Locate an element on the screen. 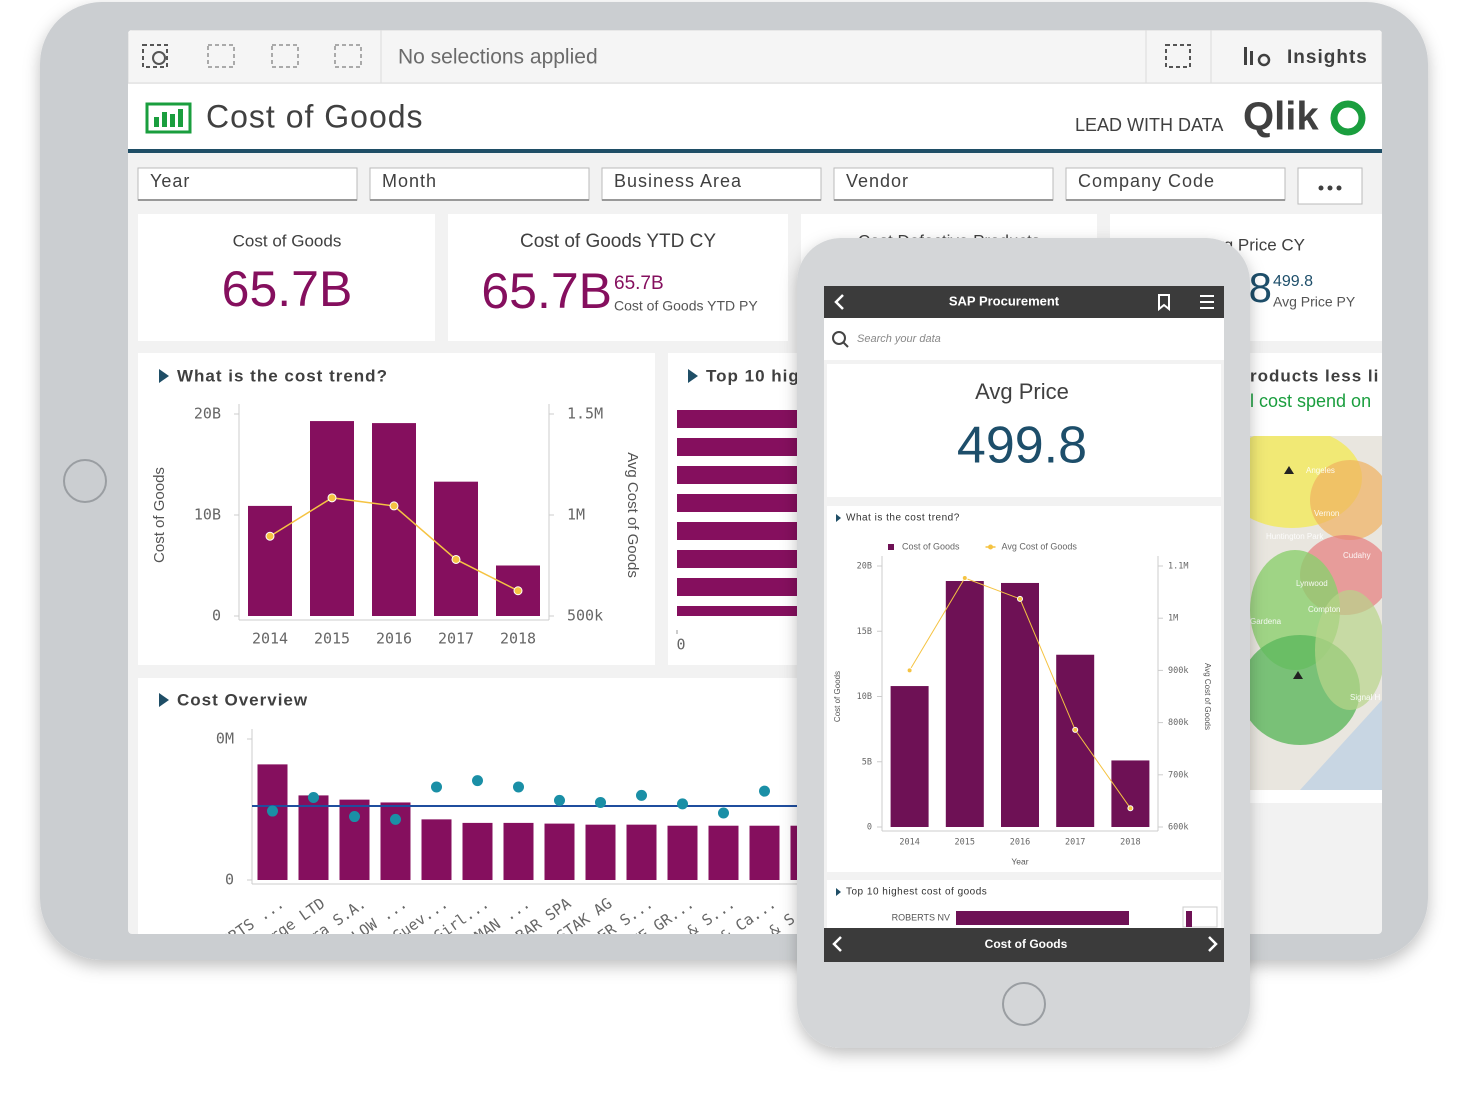 The width and height of the screenshot is (1474, 1102). top10-bars is located at coordinates (737, 513).